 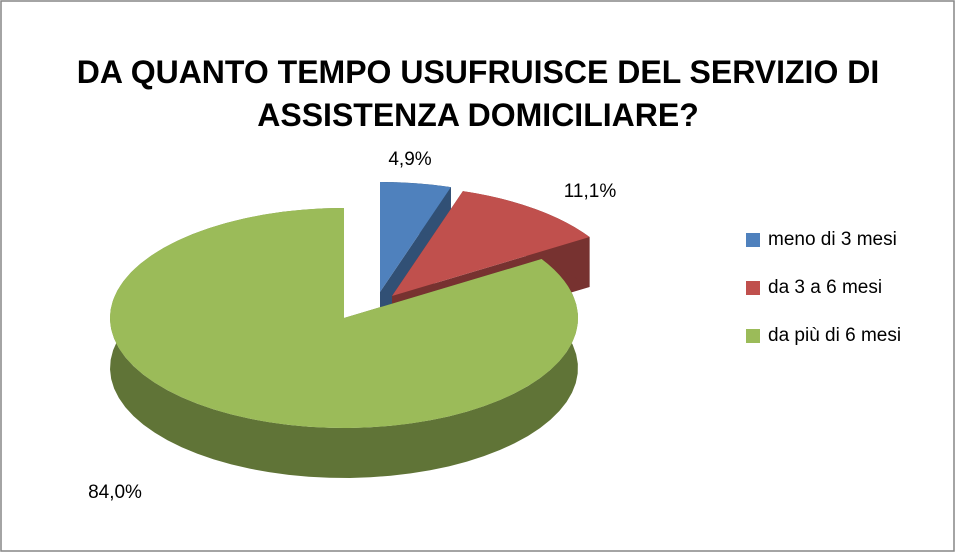 I want to click on data-label: 4,9%, so click(x=409, y=159).